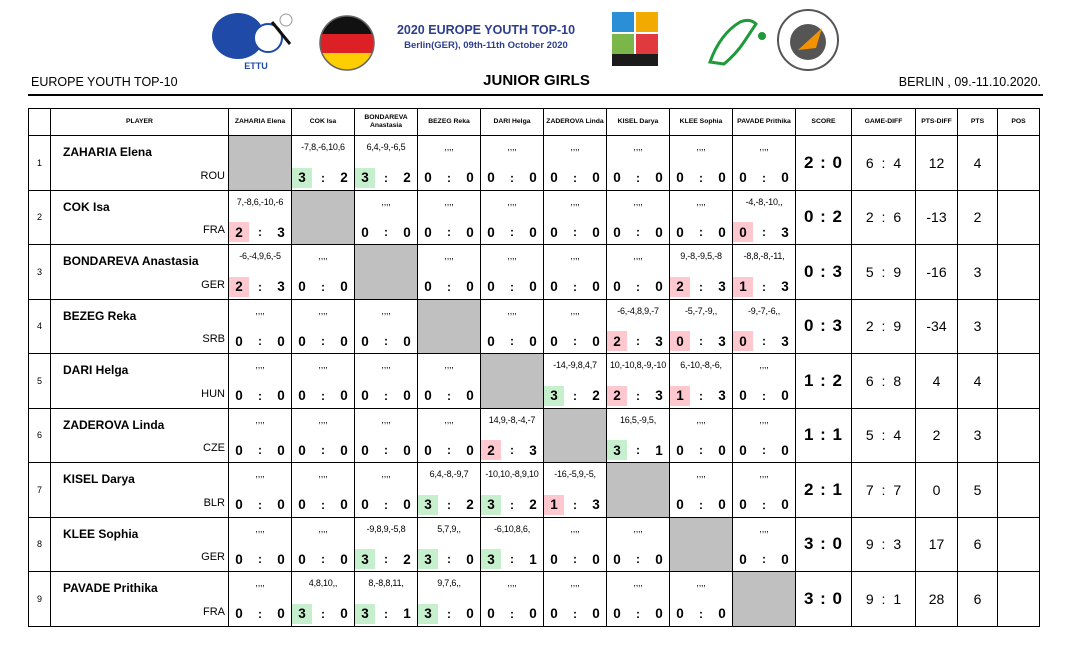 Image resolution: width=1073 pixels, height=668 pixels. What do you see at coordinates (701, 272) in the screenshot?
I see `match-cell: 9,-8,-9,5,-8 2:3` at bounding box center [701, 272].